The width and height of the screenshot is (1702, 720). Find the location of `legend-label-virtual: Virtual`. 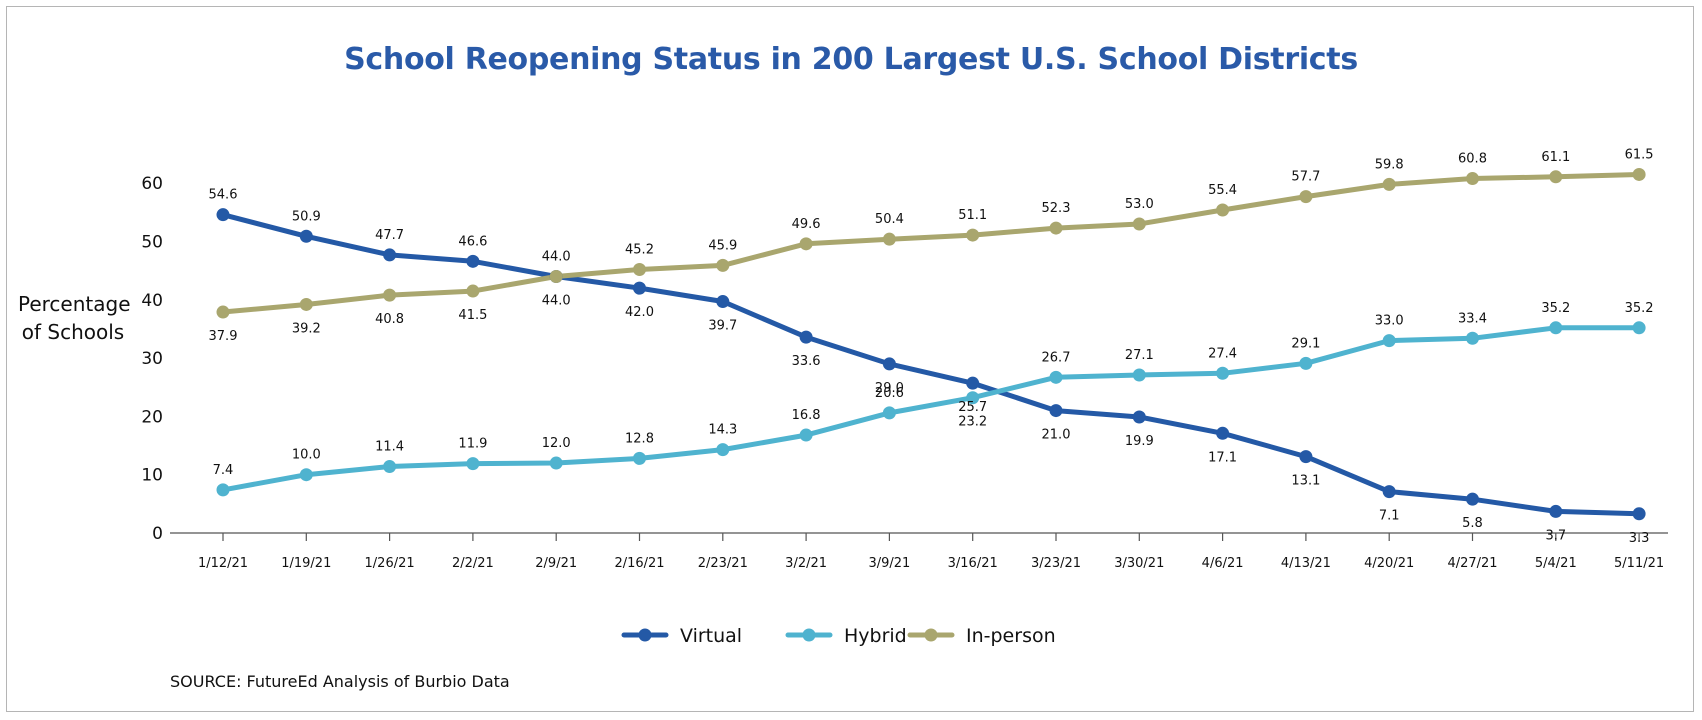

legend-label-virtual: Virtual is located at coordinates (711, 636).